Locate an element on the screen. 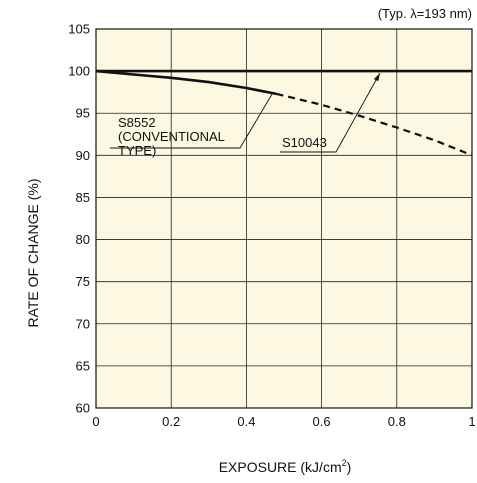 The width and height of the screenshot is (477, 483). s10043-arrowhead is located at coordinates (376, 77).